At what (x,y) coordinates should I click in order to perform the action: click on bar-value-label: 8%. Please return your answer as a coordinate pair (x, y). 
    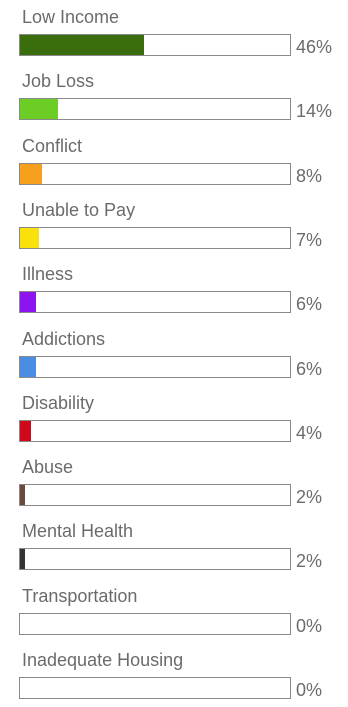
    Looking at the image, I should click on (309, 175).